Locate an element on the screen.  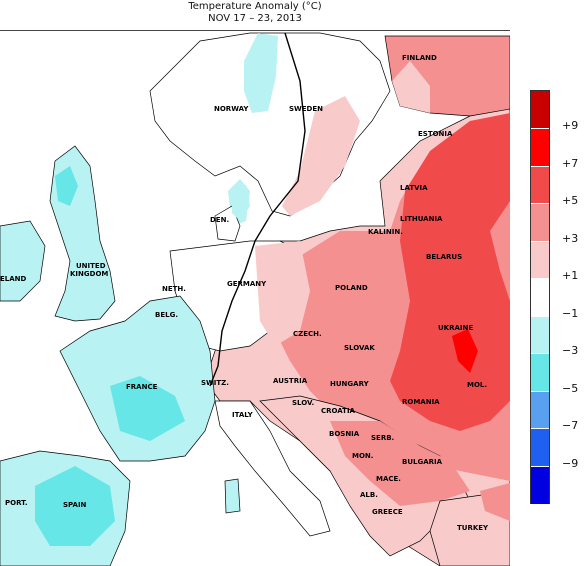
label-greece: GREECE is located at coordinates (387, 512).